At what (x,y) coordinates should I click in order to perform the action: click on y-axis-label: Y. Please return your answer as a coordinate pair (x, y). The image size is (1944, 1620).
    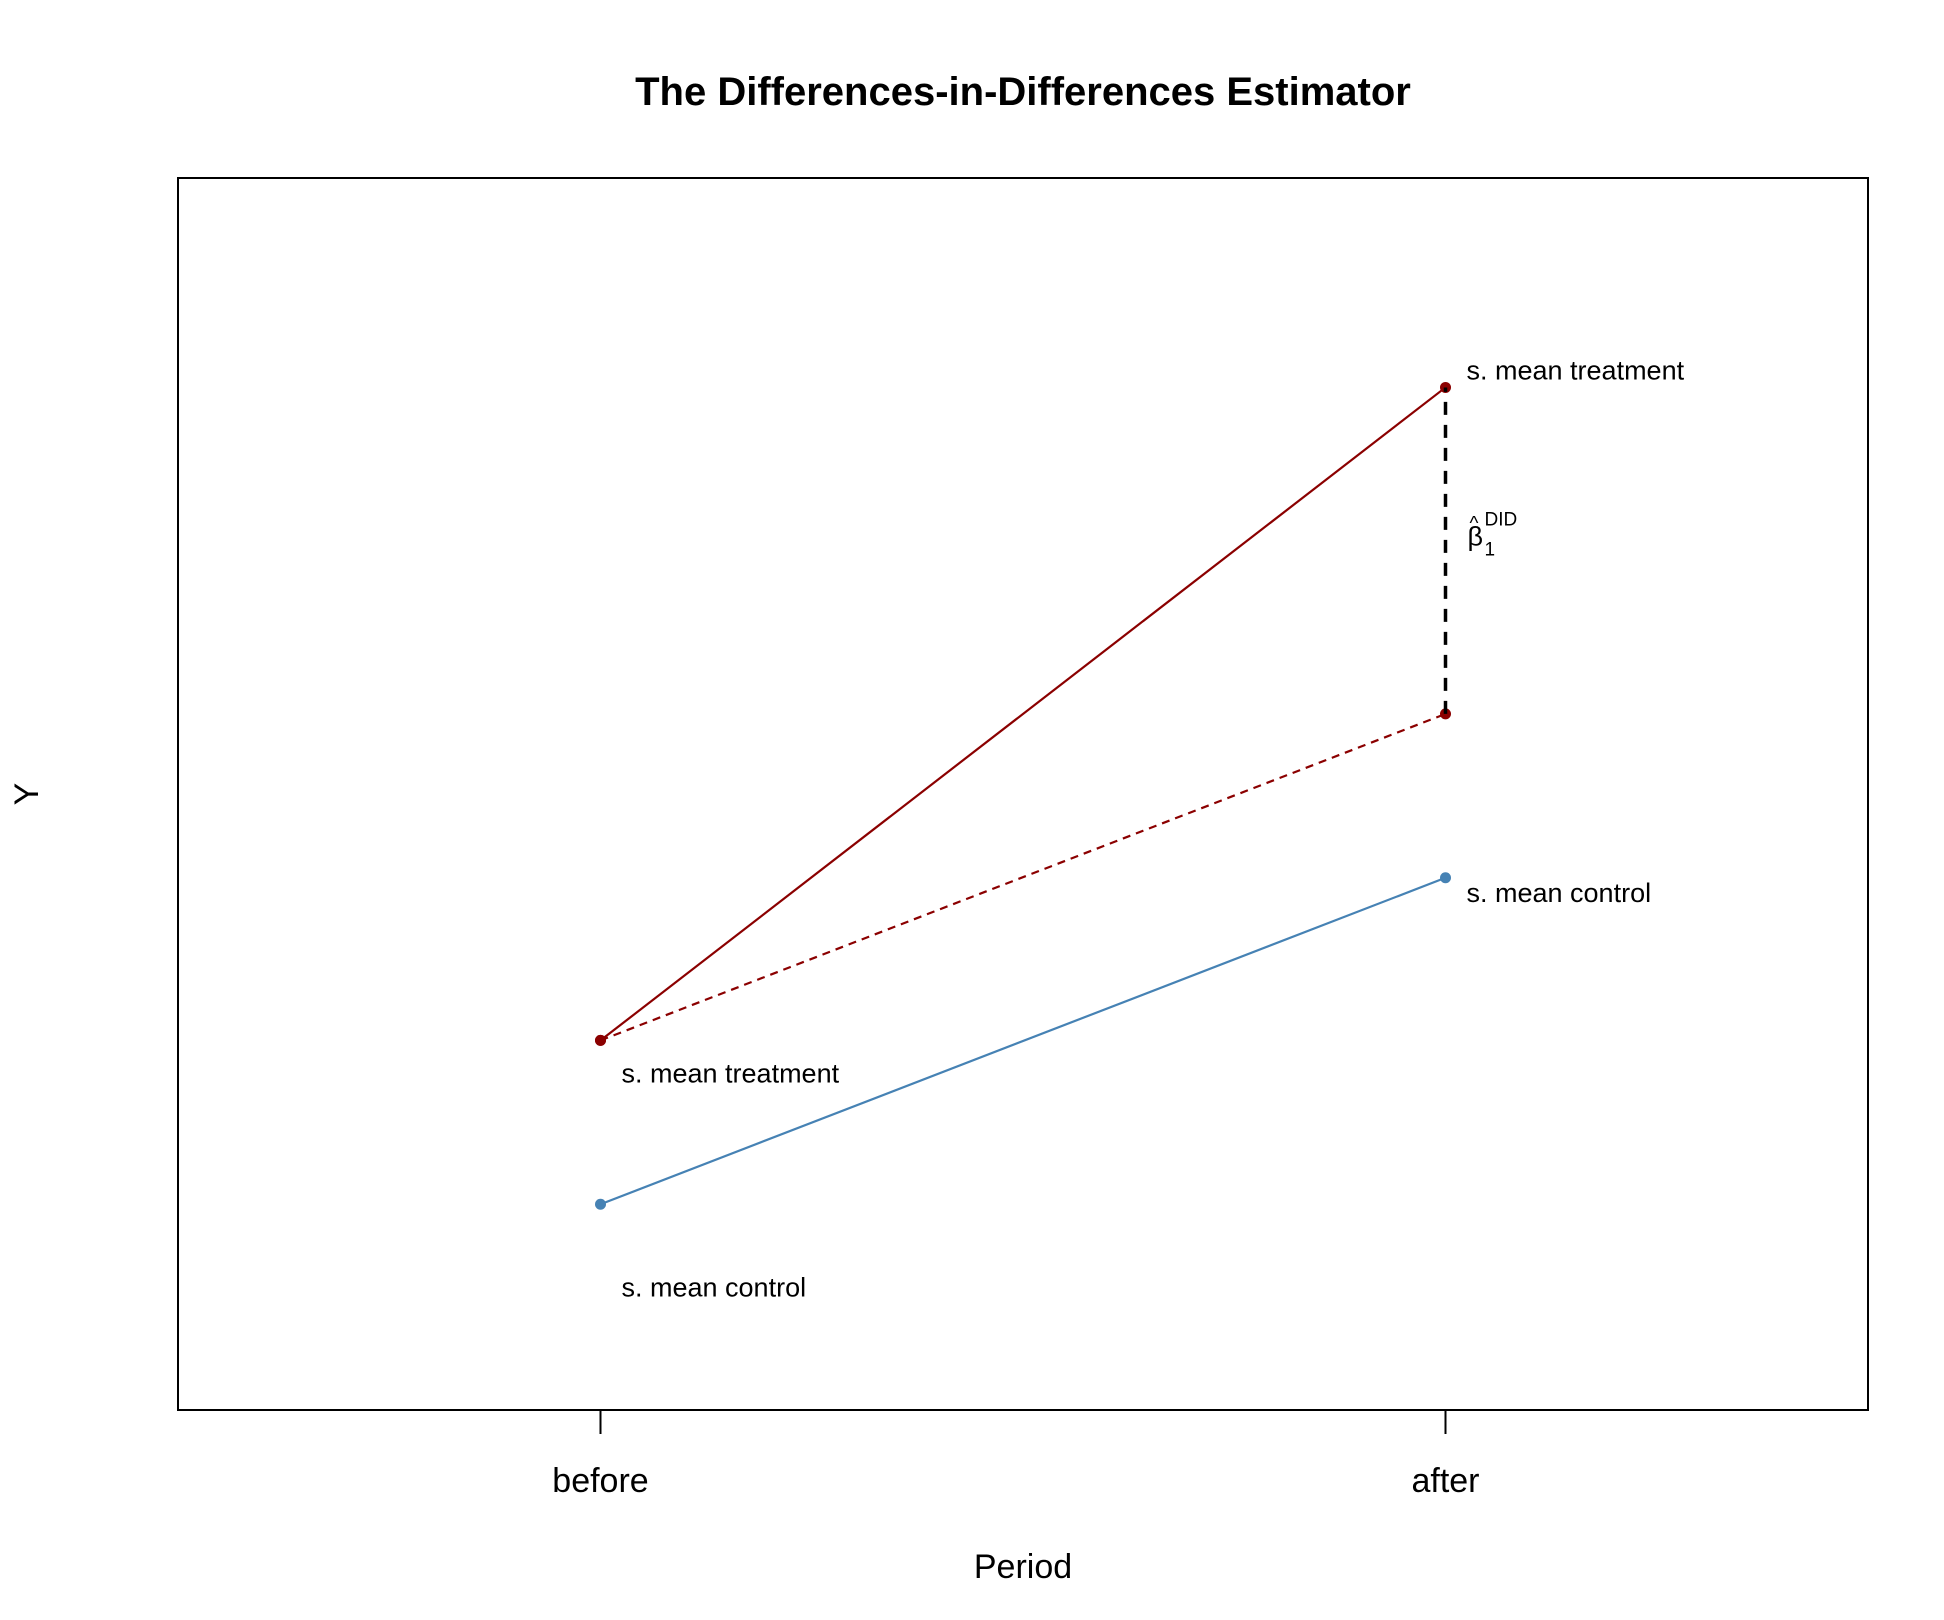
    Looking at the image, I should click on (27, 794).